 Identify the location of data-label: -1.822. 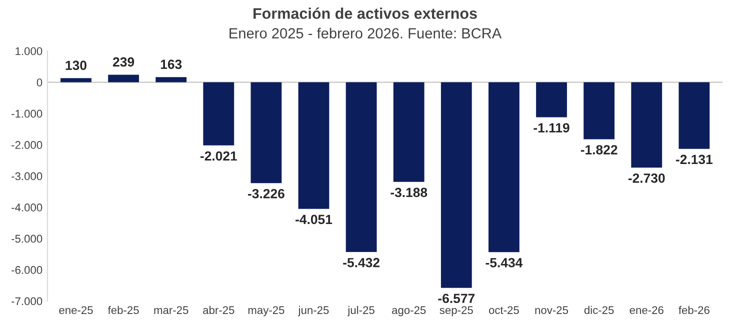
(599, 149).